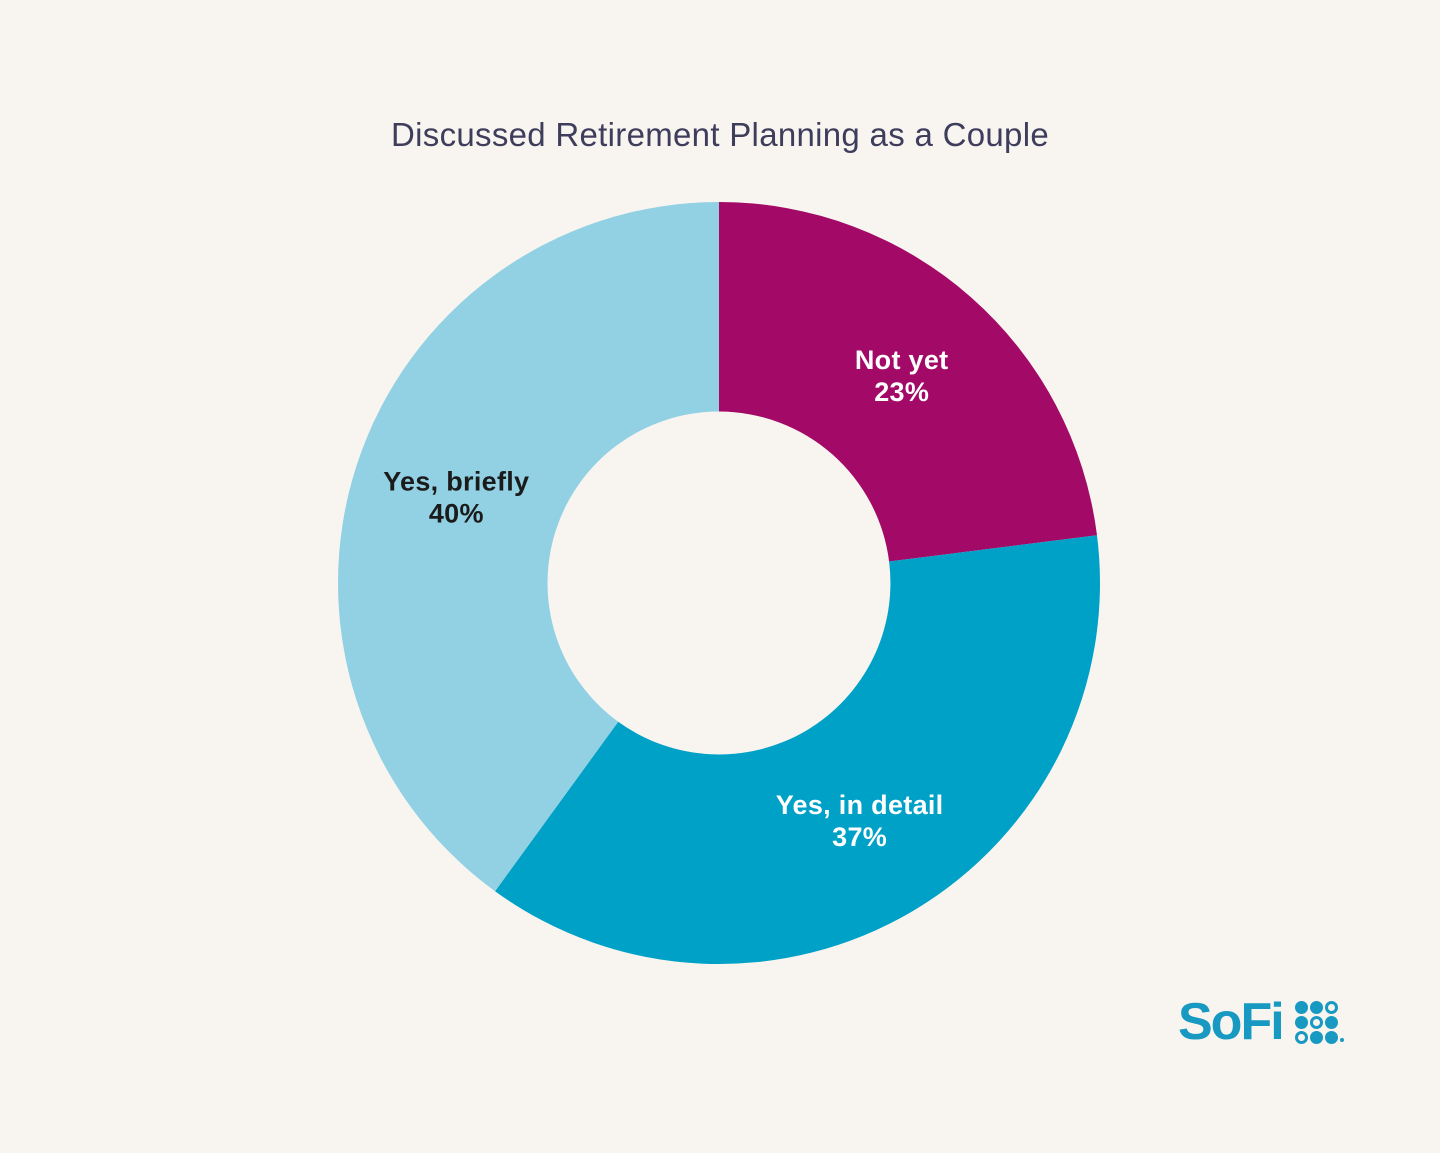  I want to click on sofi-logo-text: SoFi, so click(1231, 1022).